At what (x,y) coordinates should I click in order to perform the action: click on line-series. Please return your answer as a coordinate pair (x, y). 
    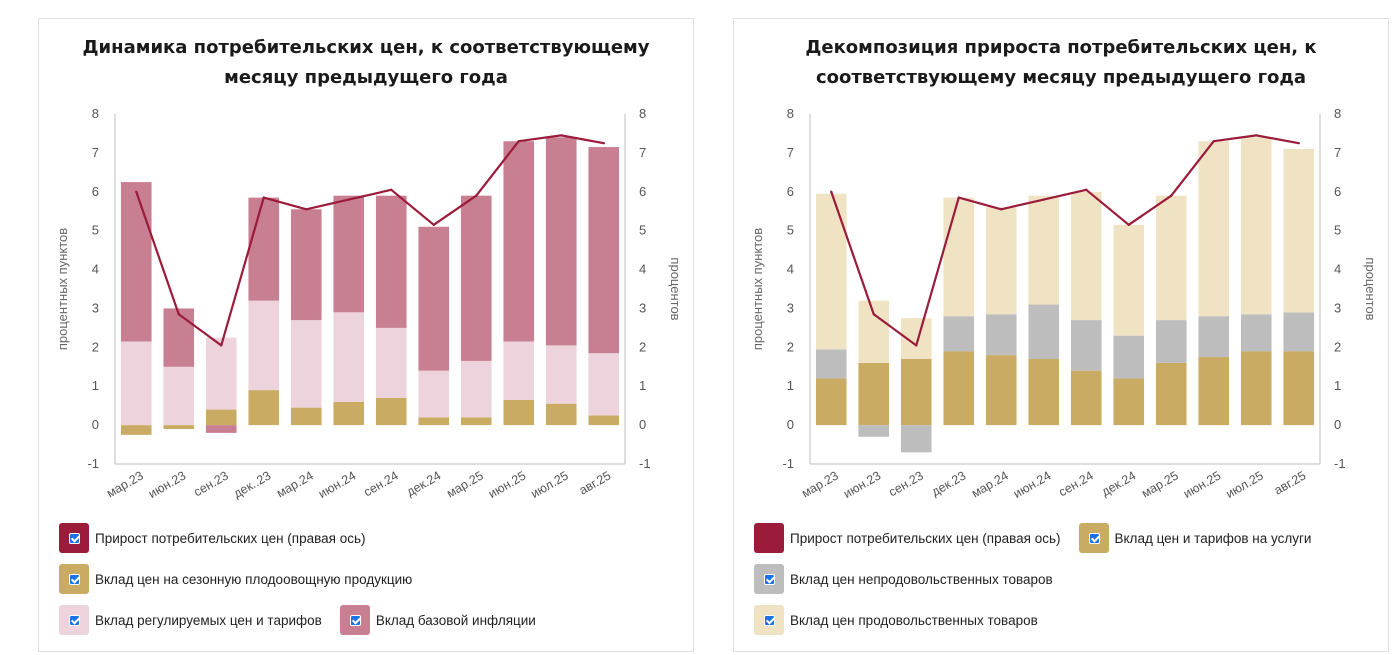
    Looking at the image, I should click on (1064, 240).